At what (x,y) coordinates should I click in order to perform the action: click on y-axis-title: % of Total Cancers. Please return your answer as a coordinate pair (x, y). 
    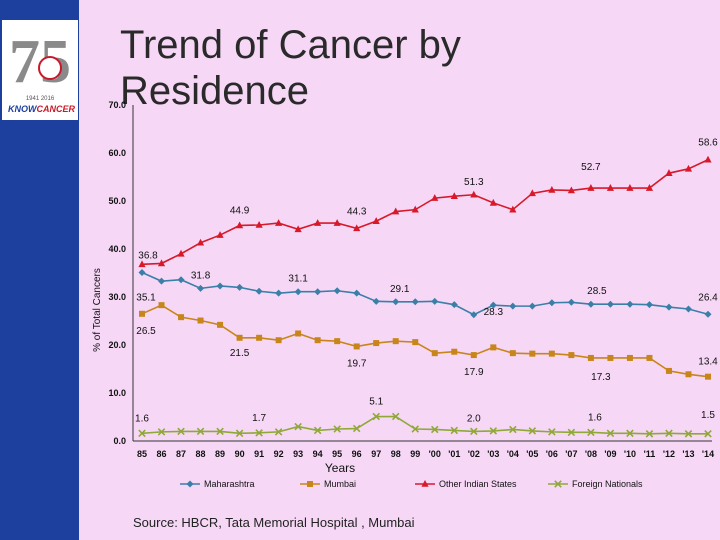
    Looking at the image, I should click on (97, 310).